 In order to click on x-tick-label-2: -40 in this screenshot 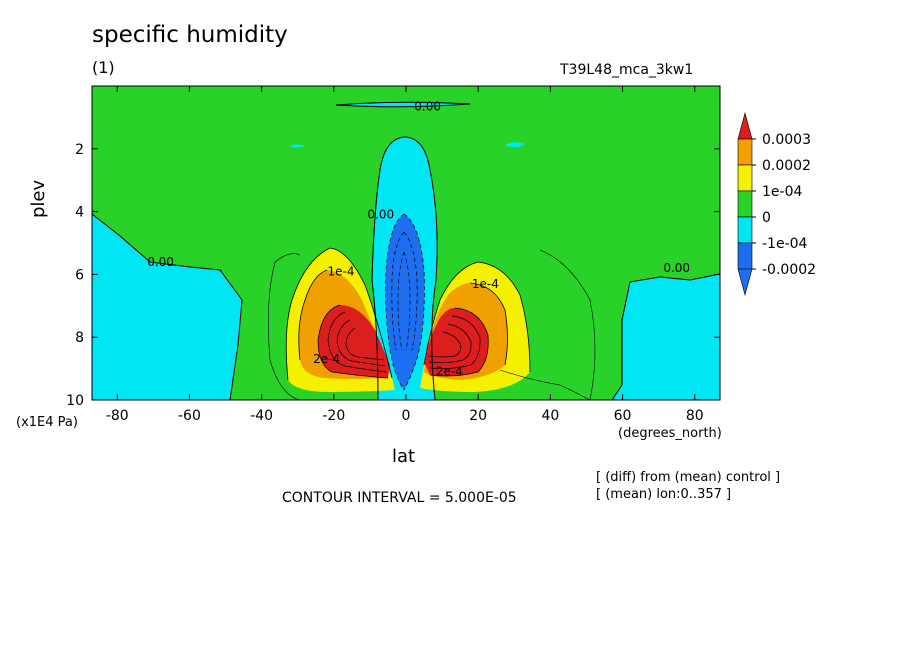, I will do `click(261, 416)`.